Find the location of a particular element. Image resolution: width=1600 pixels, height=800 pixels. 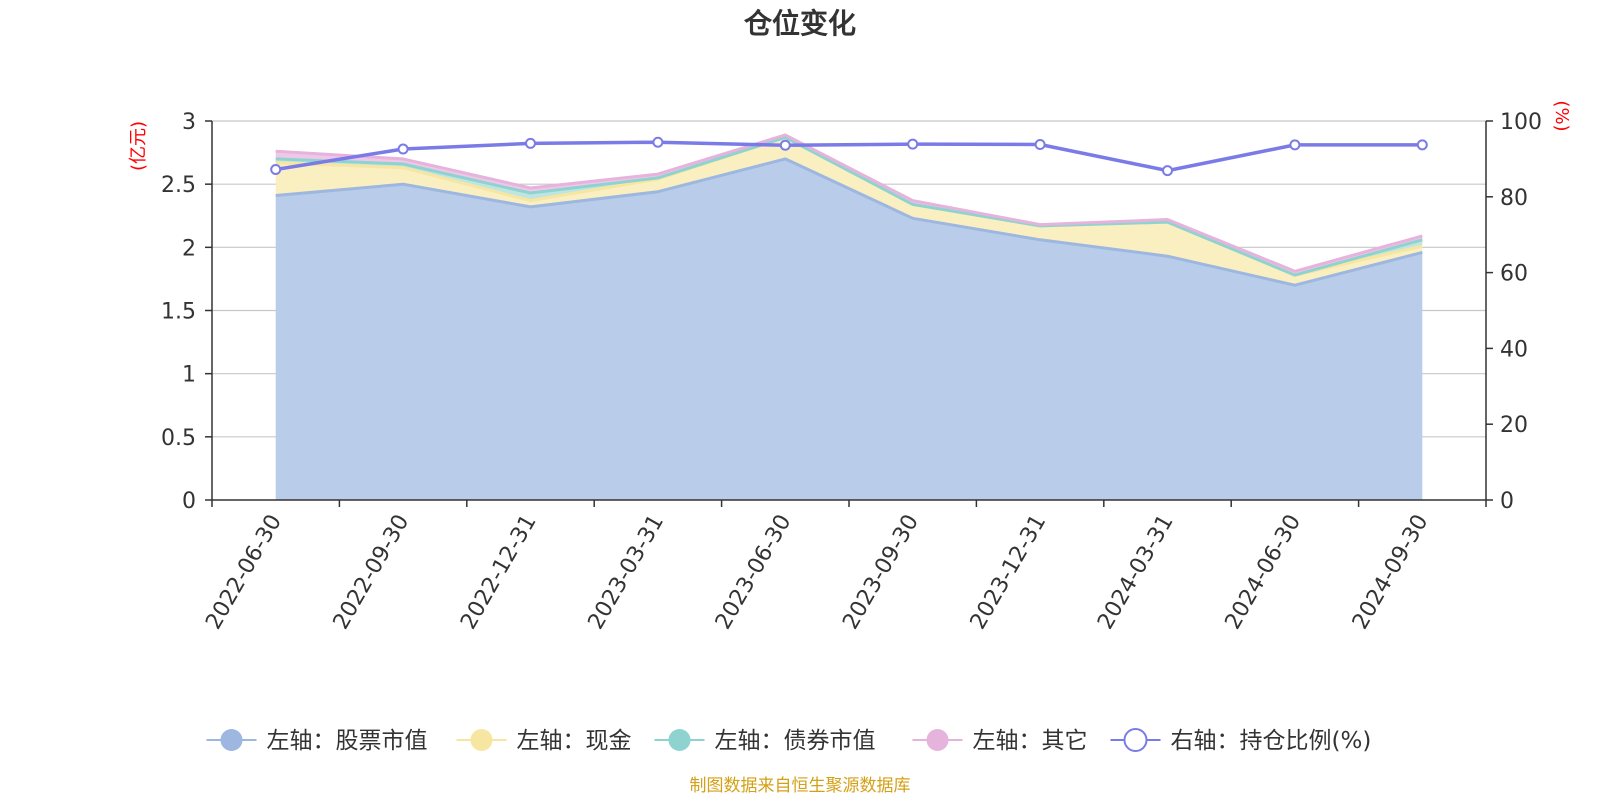

legend-item: 左轴：股票市值 is located at coordinates (317, 741).